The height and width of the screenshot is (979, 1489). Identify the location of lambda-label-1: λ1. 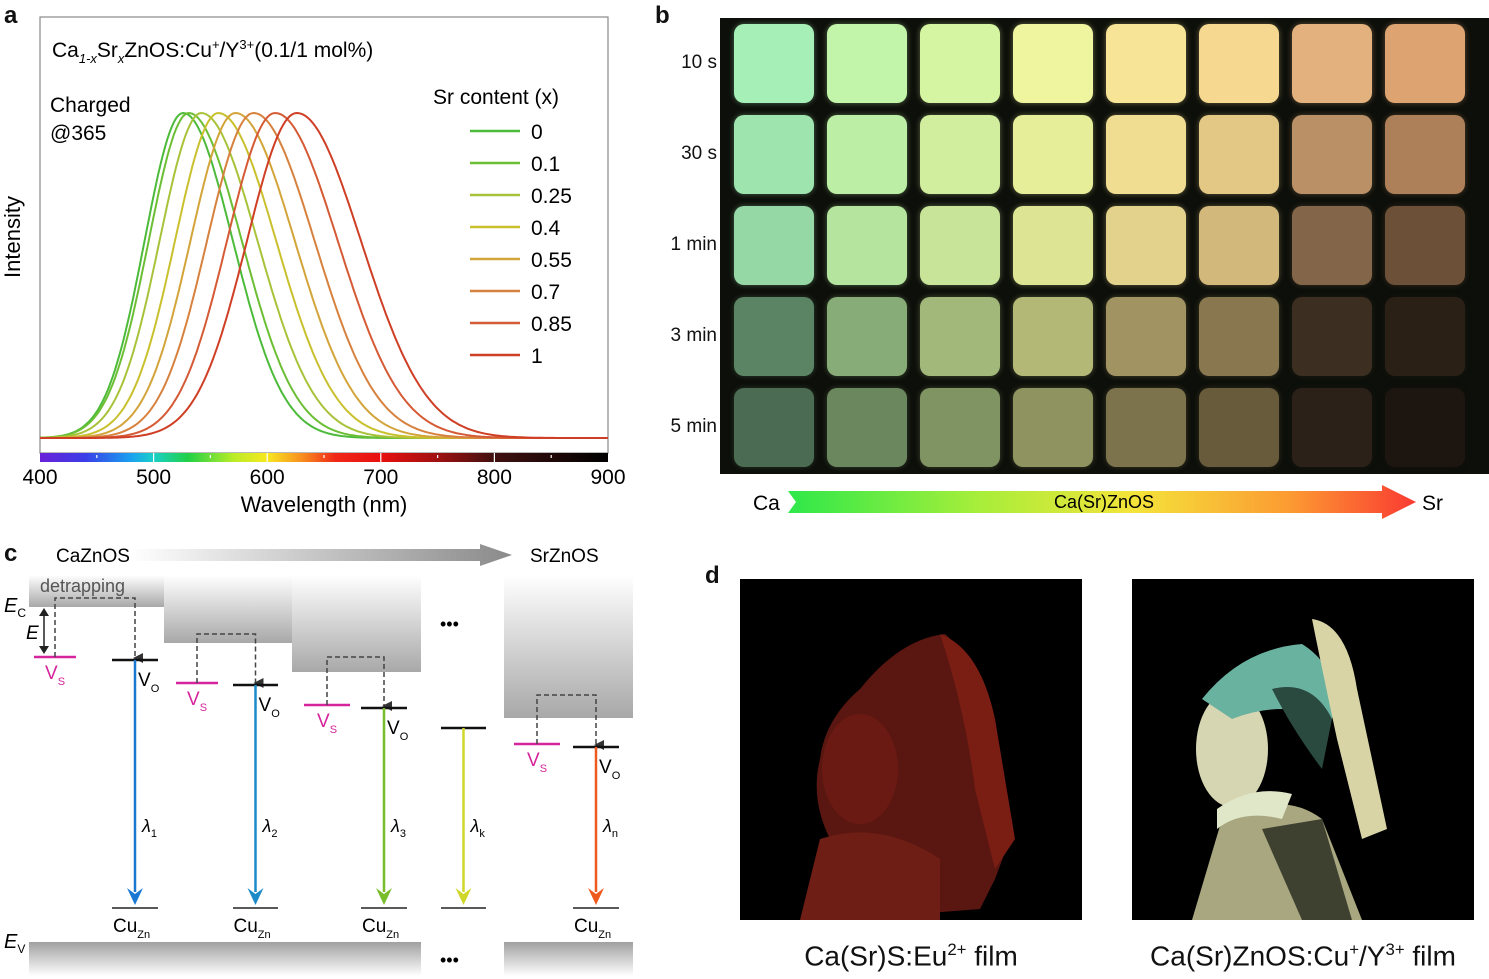
(149, 828).